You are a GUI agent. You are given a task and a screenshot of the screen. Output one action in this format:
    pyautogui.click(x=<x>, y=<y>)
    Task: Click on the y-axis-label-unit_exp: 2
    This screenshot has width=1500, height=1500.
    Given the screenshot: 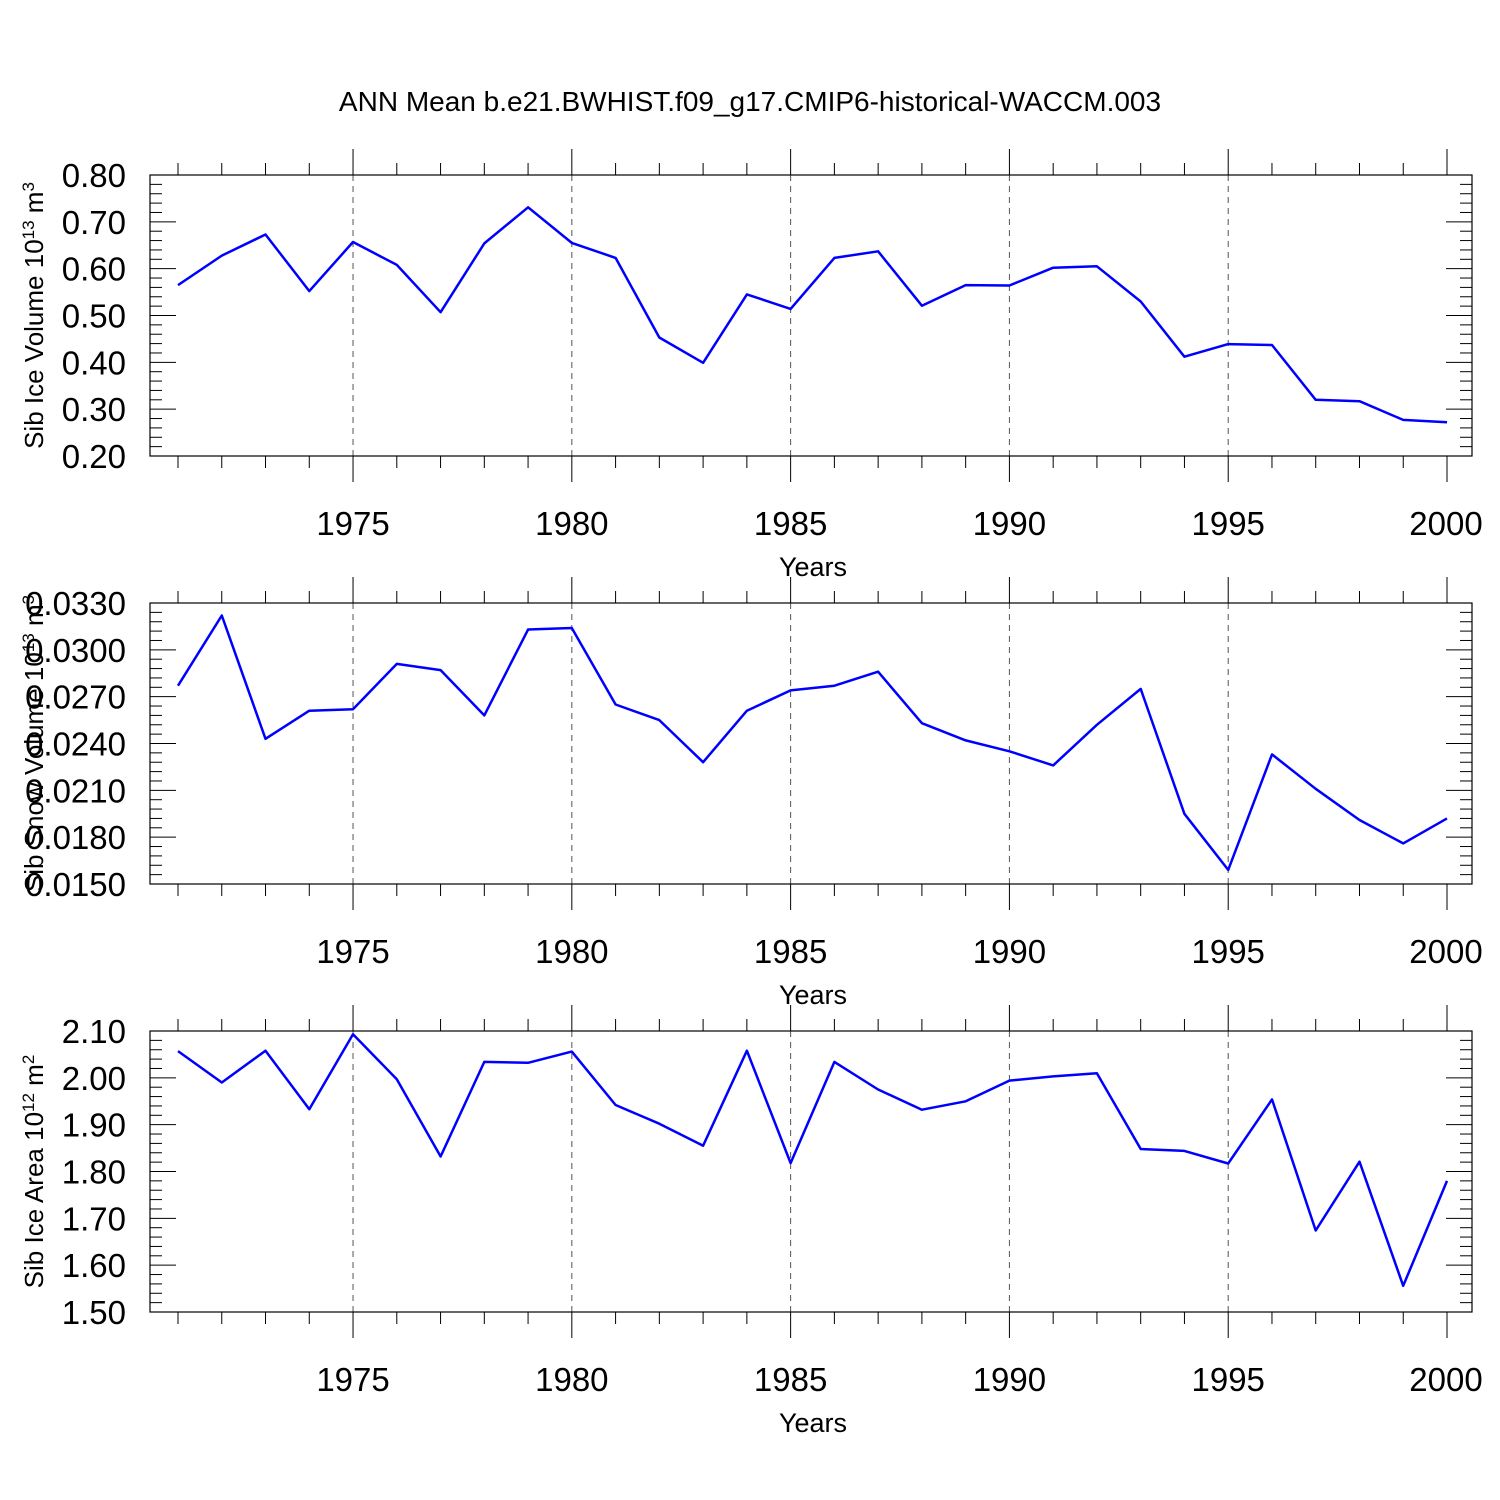 What is the action you would take?
    pyautogui.click(x=28, y=1059)
    